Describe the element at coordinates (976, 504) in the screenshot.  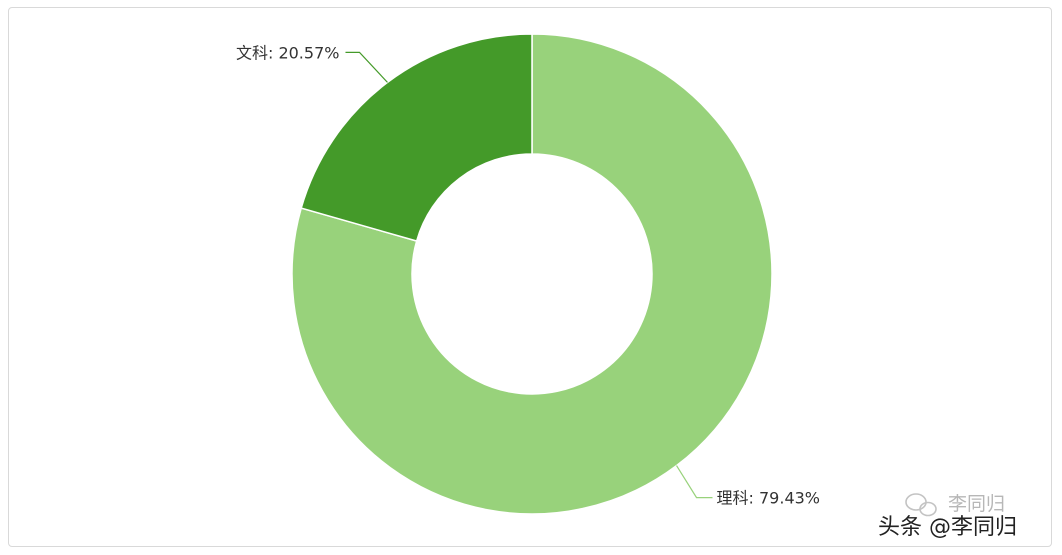
I see `watermark-line1: 李同归` at that location.